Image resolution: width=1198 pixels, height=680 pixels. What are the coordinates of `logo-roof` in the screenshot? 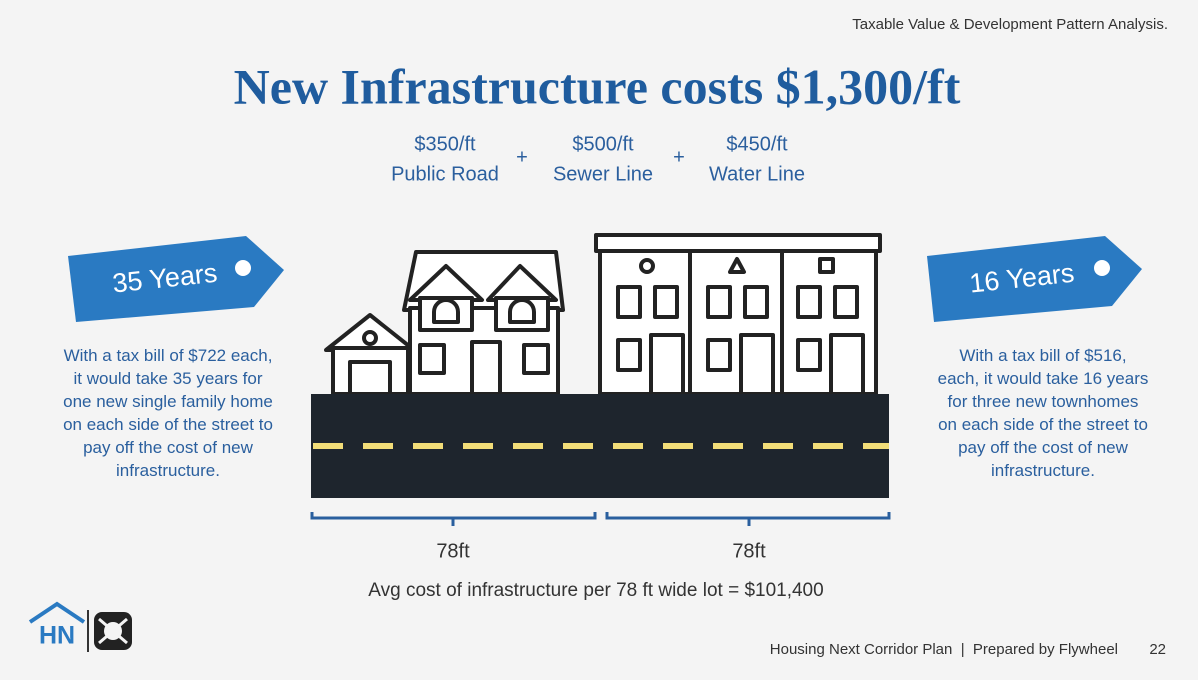 It's located at (57, 612).